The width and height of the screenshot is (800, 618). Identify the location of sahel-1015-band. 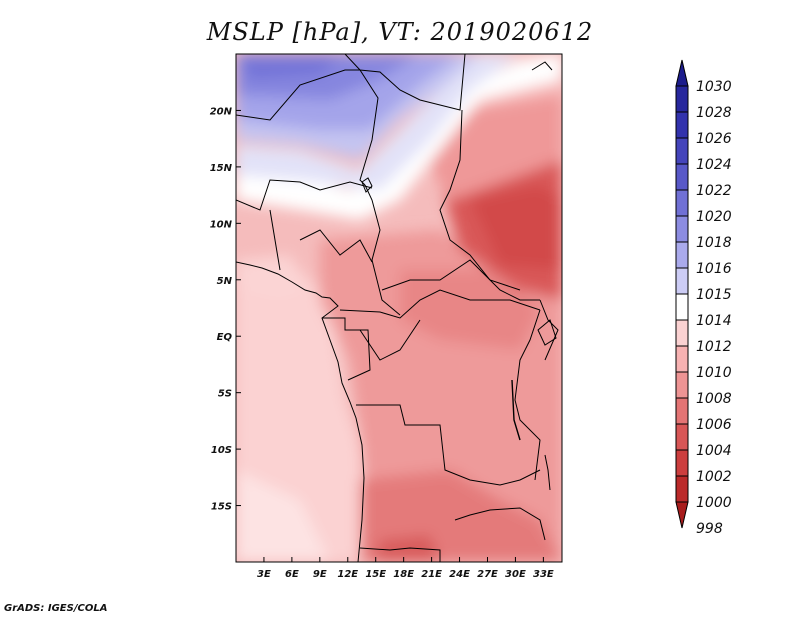
(378, 122).